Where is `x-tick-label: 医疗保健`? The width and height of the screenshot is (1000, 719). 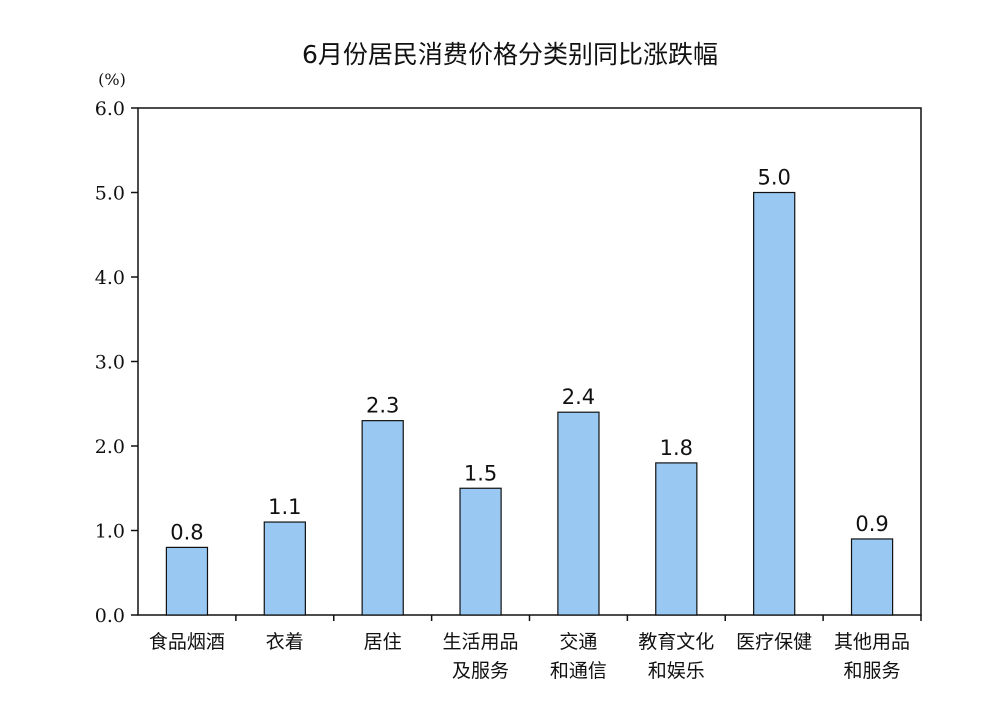 x-tick-label: 医疗保健 is located at coordinates (774, 642).